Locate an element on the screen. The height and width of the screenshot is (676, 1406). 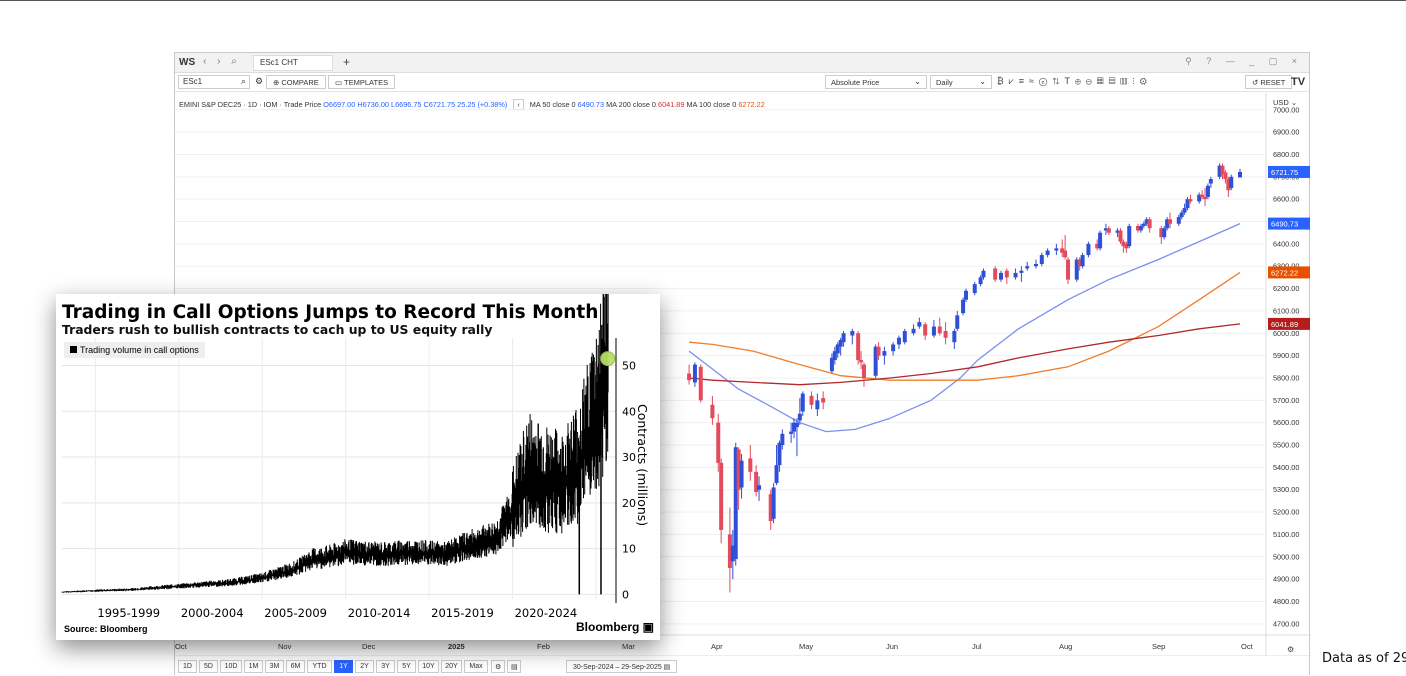
price-badge is located at coordinates (1289, 171).